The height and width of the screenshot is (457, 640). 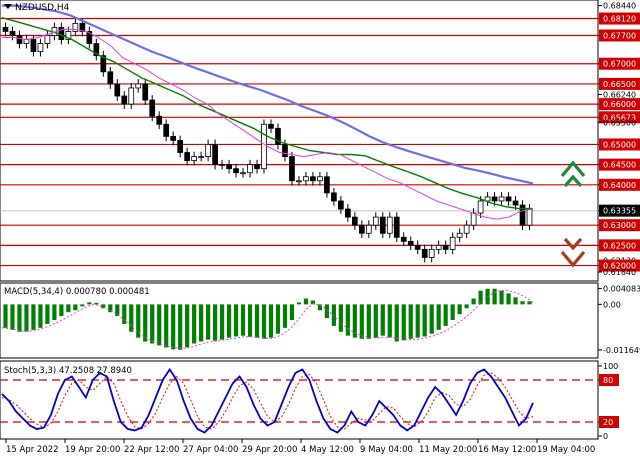 I want to click on macd-tick-label: -0.011649, so click(x=621, y=350).